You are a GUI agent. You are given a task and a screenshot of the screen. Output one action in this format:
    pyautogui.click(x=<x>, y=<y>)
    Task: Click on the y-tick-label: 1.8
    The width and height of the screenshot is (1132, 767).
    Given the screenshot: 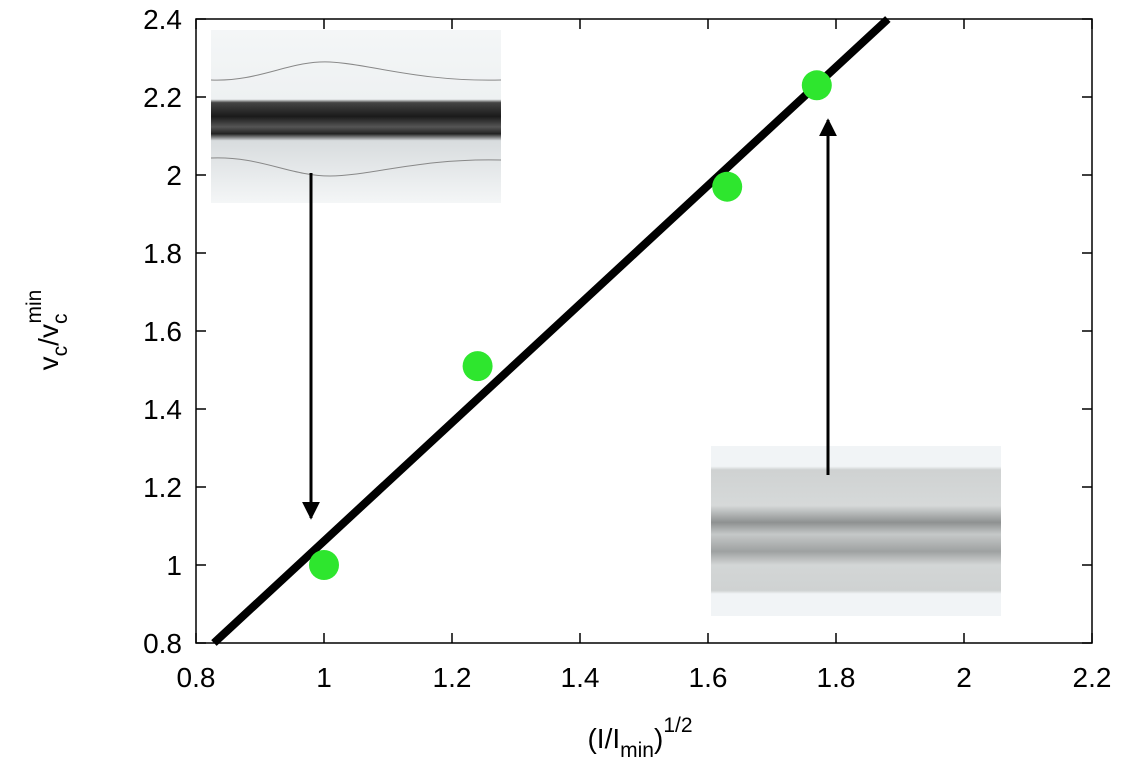 What is the action you would take?
    pyautogui.click(x=162, y=253)
    